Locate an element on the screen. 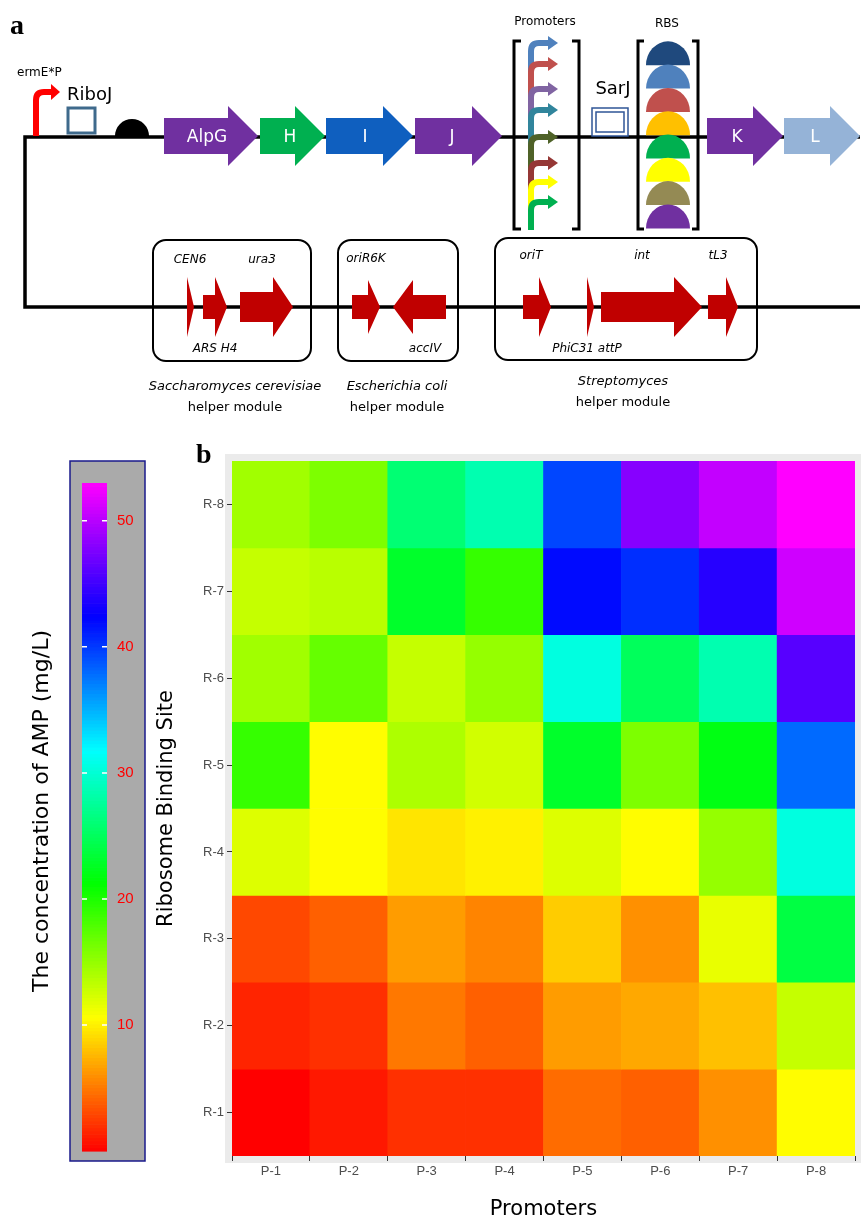  x-axis-title: Promoters is located at coordinates (543, 1207).